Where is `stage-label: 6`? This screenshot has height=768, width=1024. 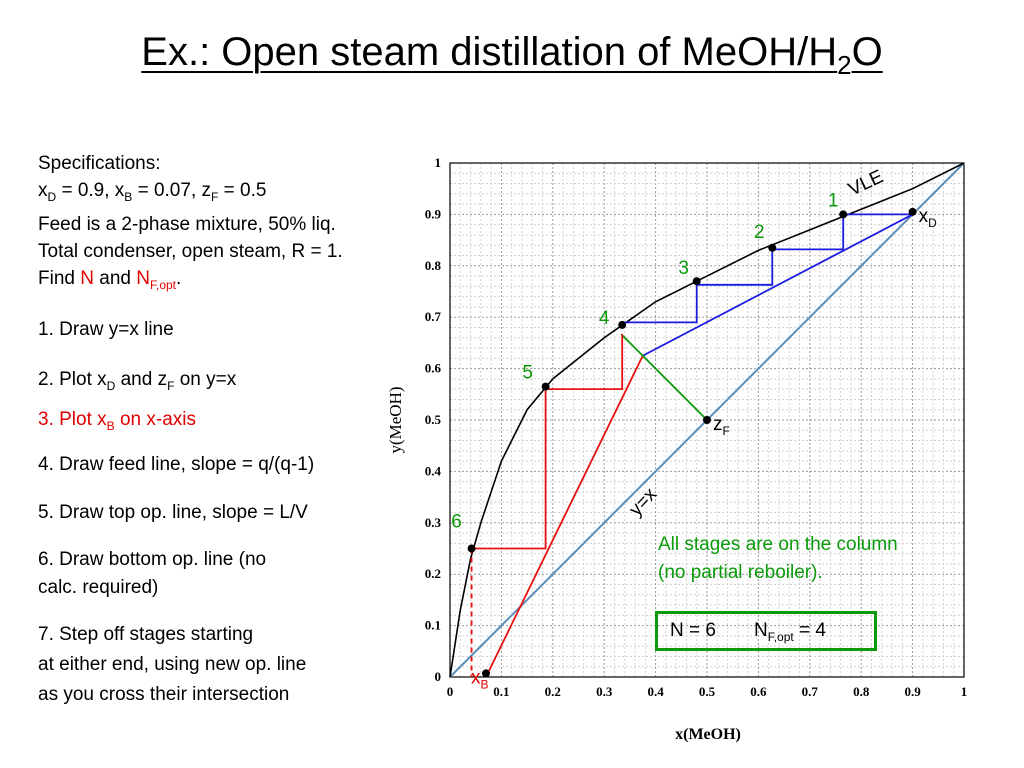 stage-label: 6 is located at coordinates (456, 522).